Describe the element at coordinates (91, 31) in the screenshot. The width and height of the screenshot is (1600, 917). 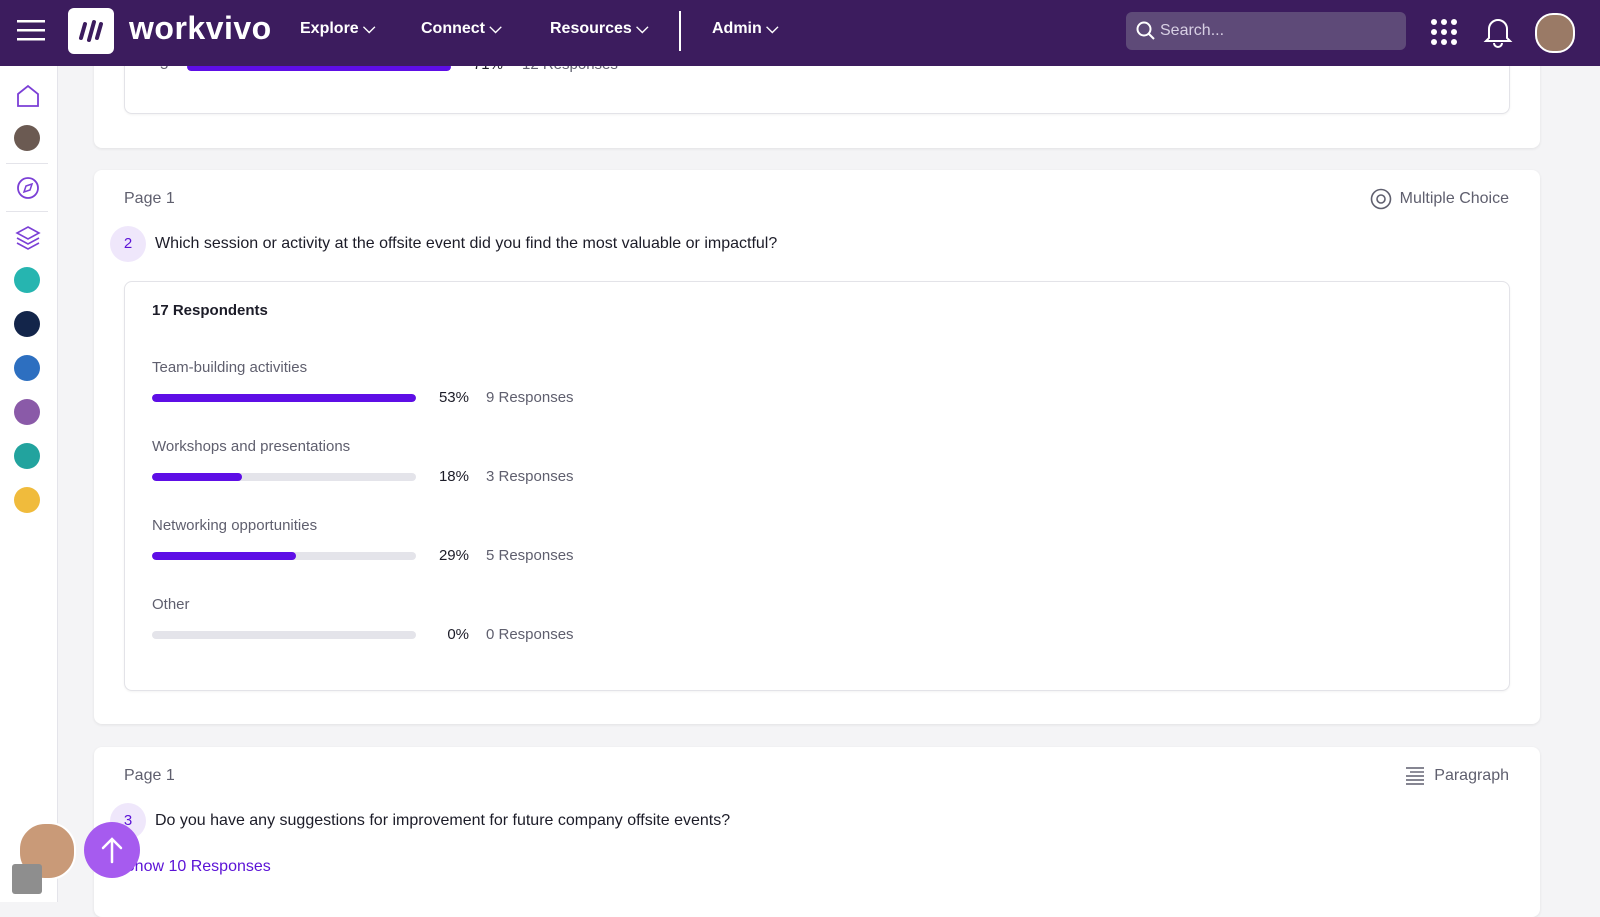
I see `logo` at that location.